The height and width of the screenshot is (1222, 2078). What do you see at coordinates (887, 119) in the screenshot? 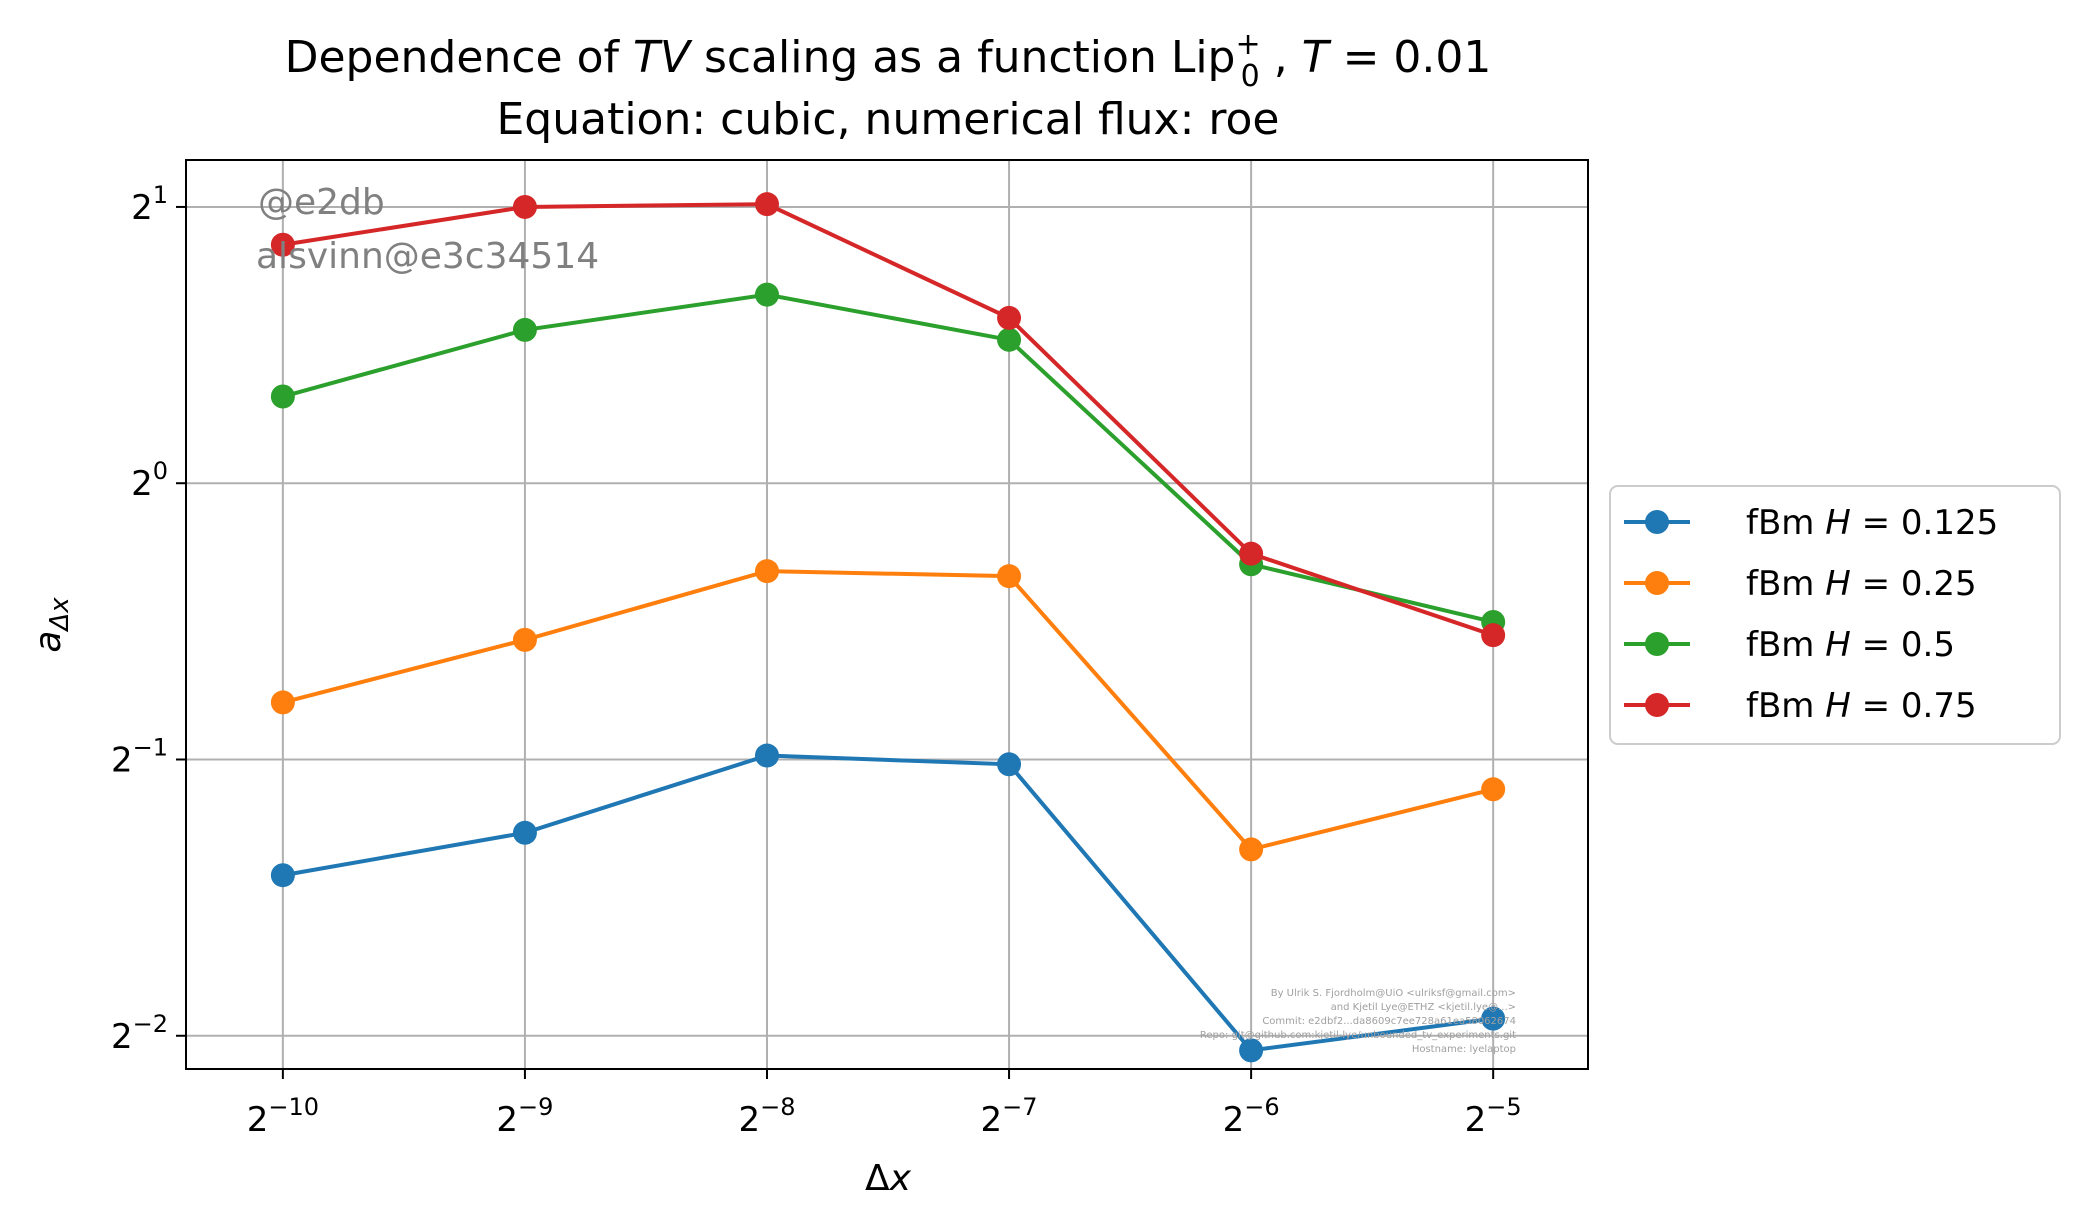
I see `chart-subtitle: Equation: cubic, numerical flux: roe` at bounding box center [887, 119].